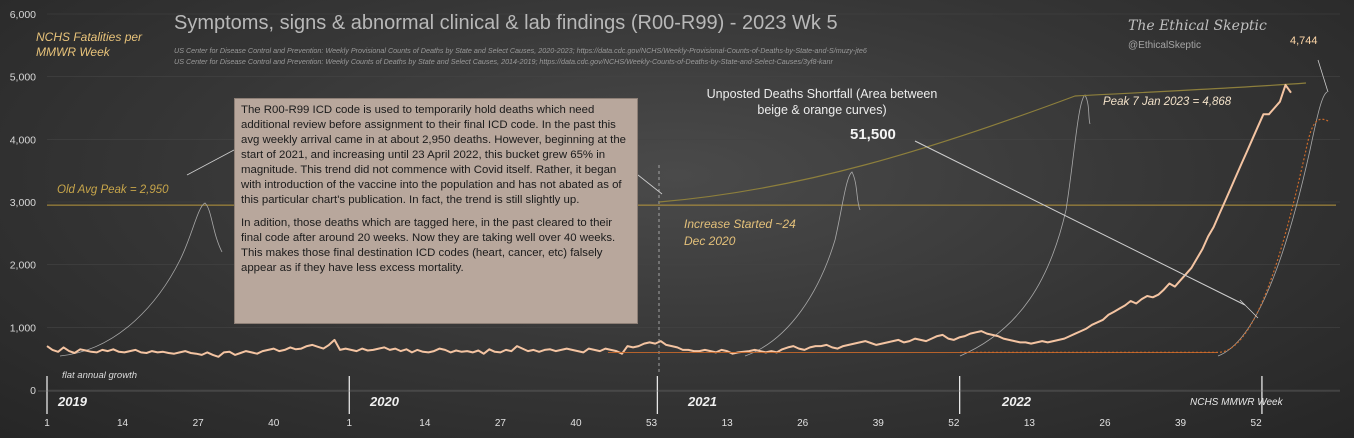 This screenshot has width=1354, height=438. I want to click on x-axis-title: NCHS MMWR Week, so click(1236, 402).